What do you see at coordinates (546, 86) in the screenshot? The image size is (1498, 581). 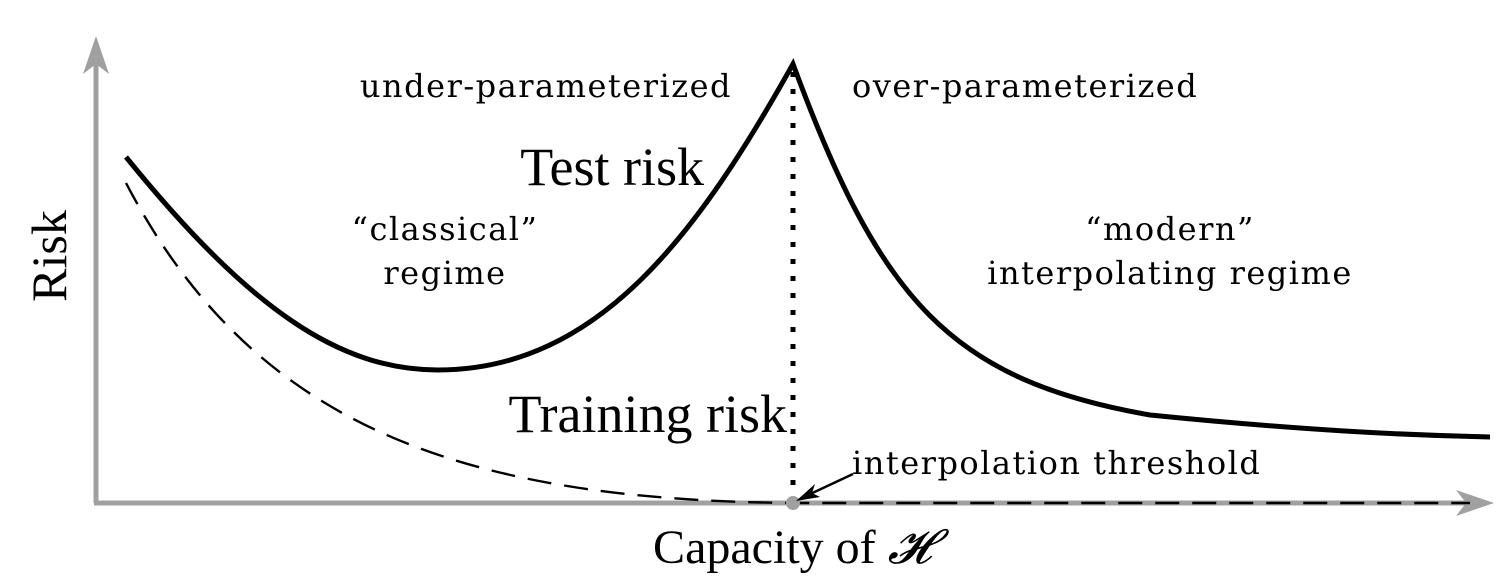 I see `under-parameterized-label: under-parameterized` at bounding box center [546, 86].